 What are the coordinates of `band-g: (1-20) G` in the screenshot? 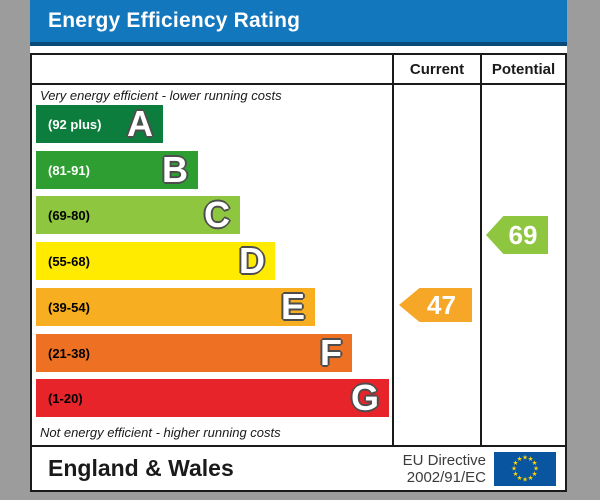 It's located at (212, 398).